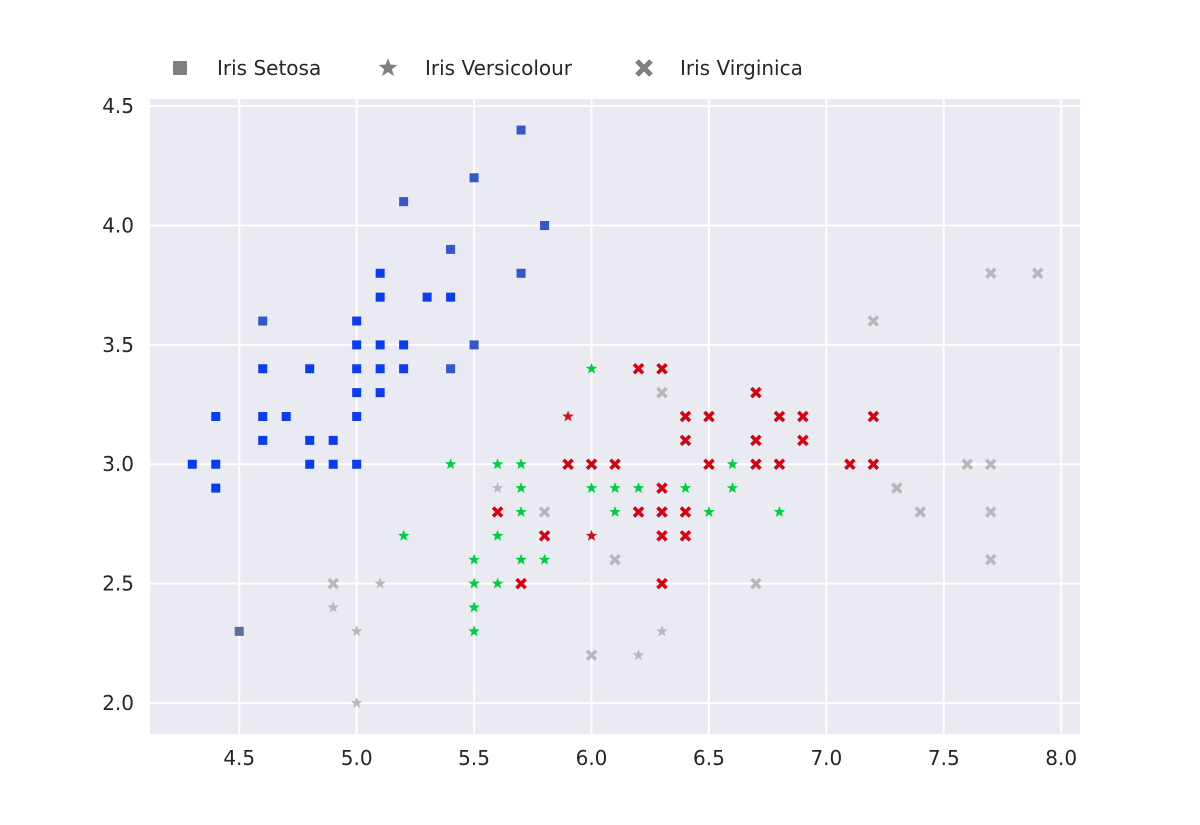  What do you see at coordinates (826, 758) in the screenshot?
I see `x-tick-label: 7.0` at bounding box center [826, 758].